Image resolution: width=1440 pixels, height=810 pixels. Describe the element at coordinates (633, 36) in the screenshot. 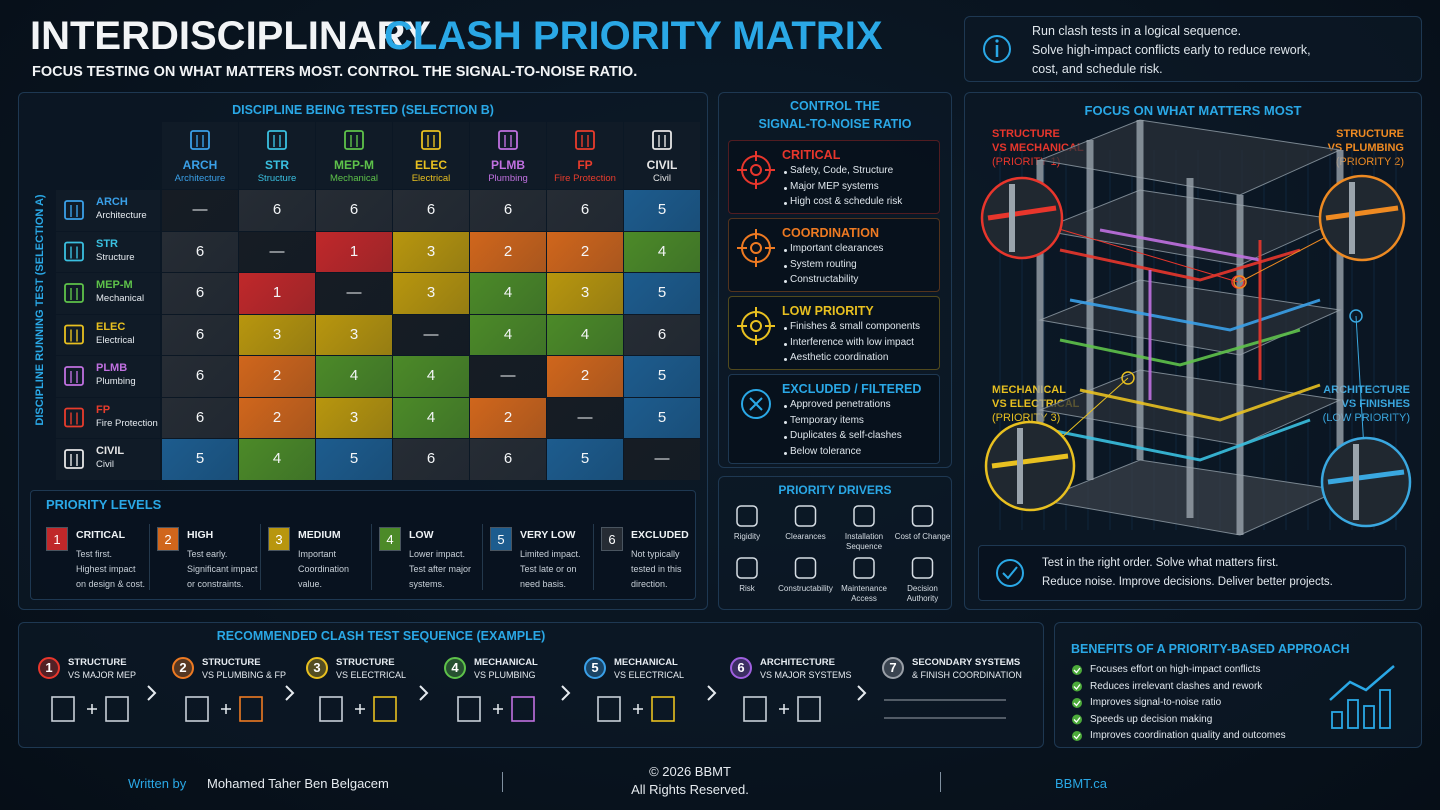

I see `title-part2: CLASH PRIORITY MATRIX` at that location.